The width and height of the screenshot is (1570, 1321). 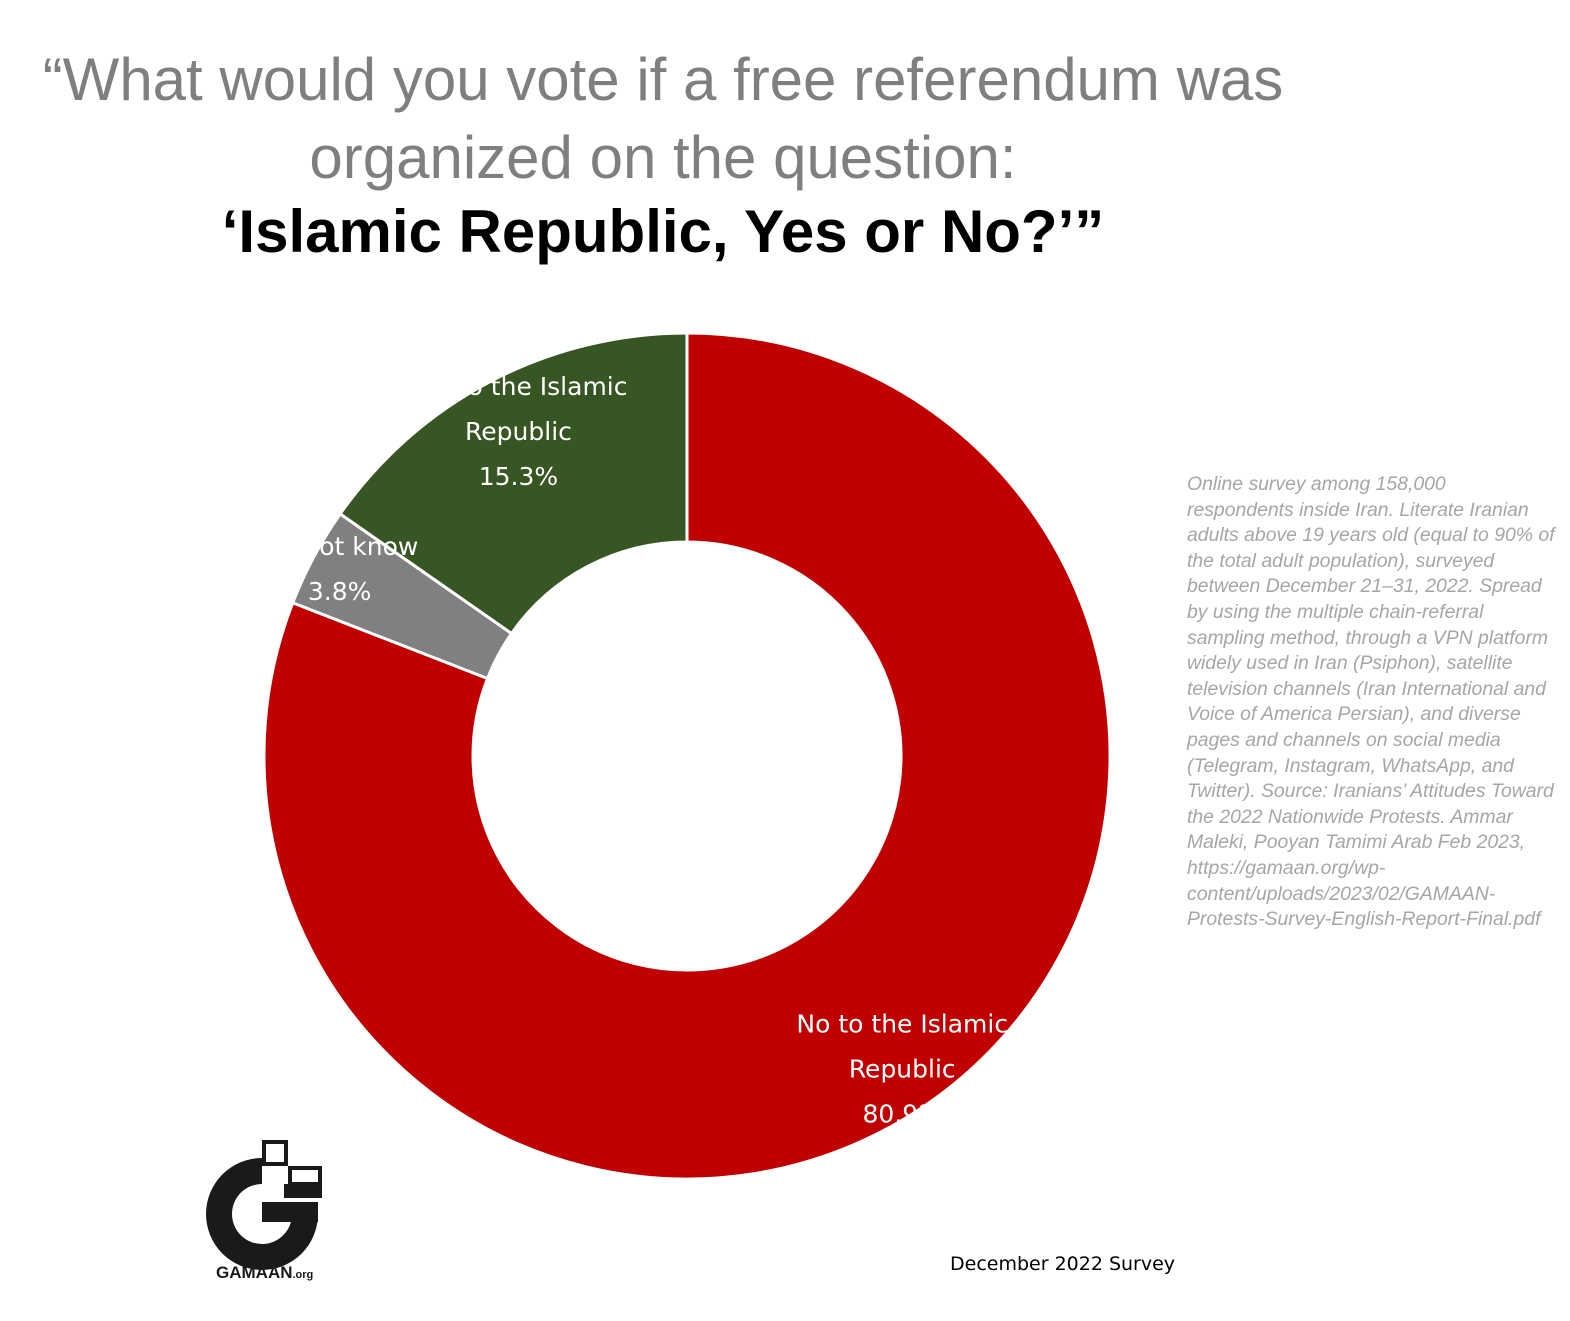 I want to click on data-label-category: Yes to the Islamic, so click(x=517, y=386).